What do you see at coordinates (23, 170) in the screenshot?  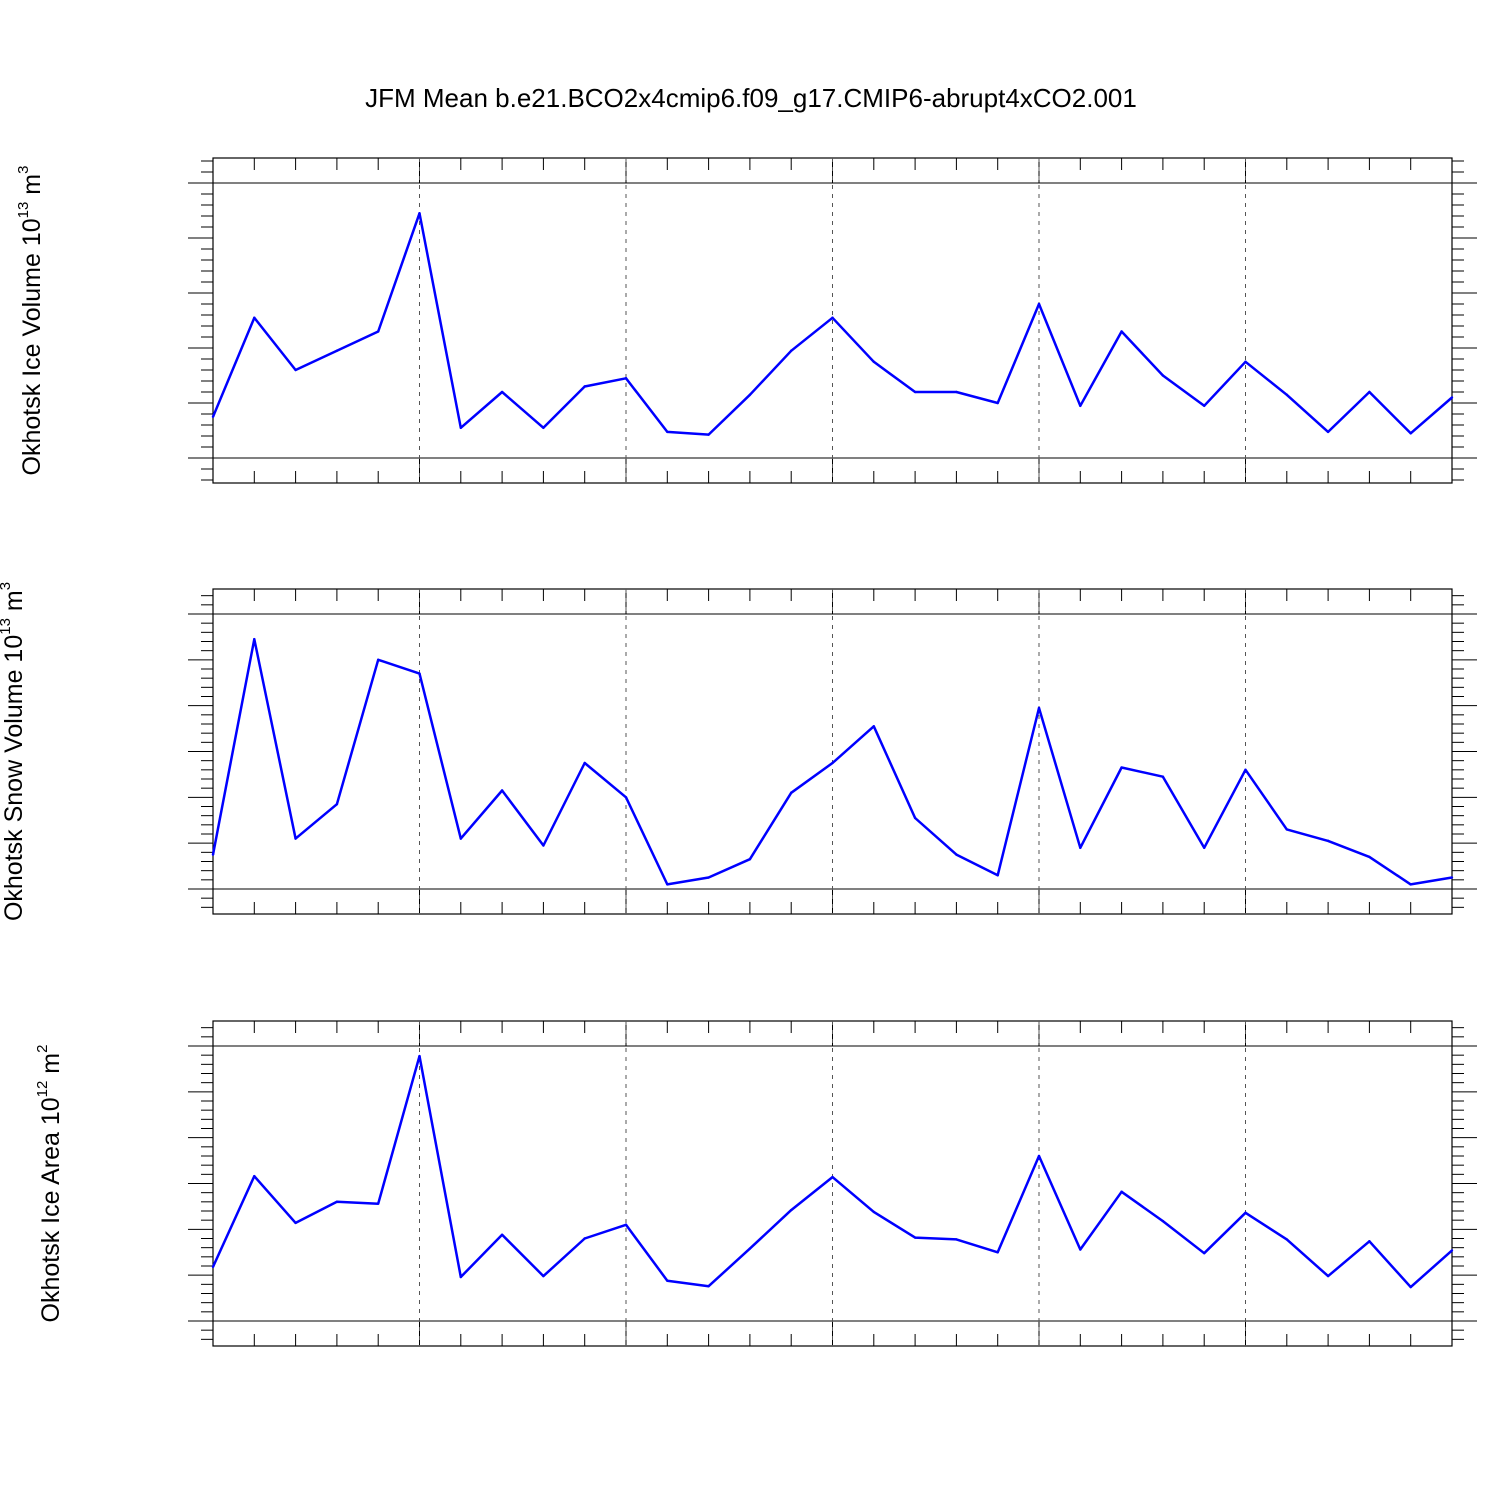 I see `y-axis-label-superscript: 3` at bounding box center [23, 170].